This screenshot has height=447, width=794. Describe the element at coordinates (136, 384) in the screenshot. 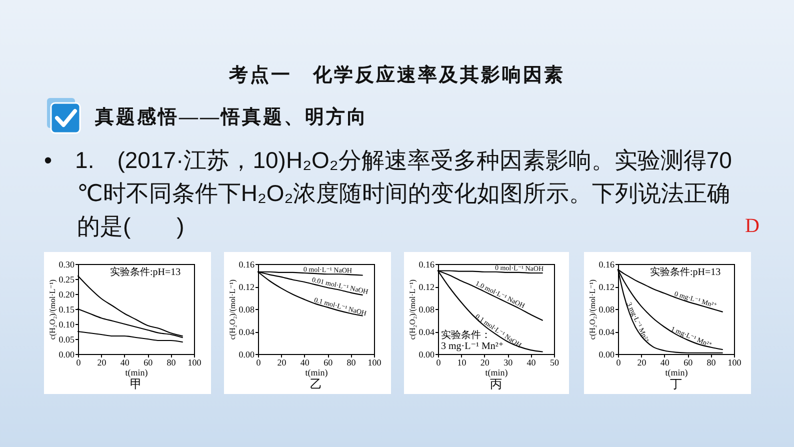

I see `text: 甲` at that location.